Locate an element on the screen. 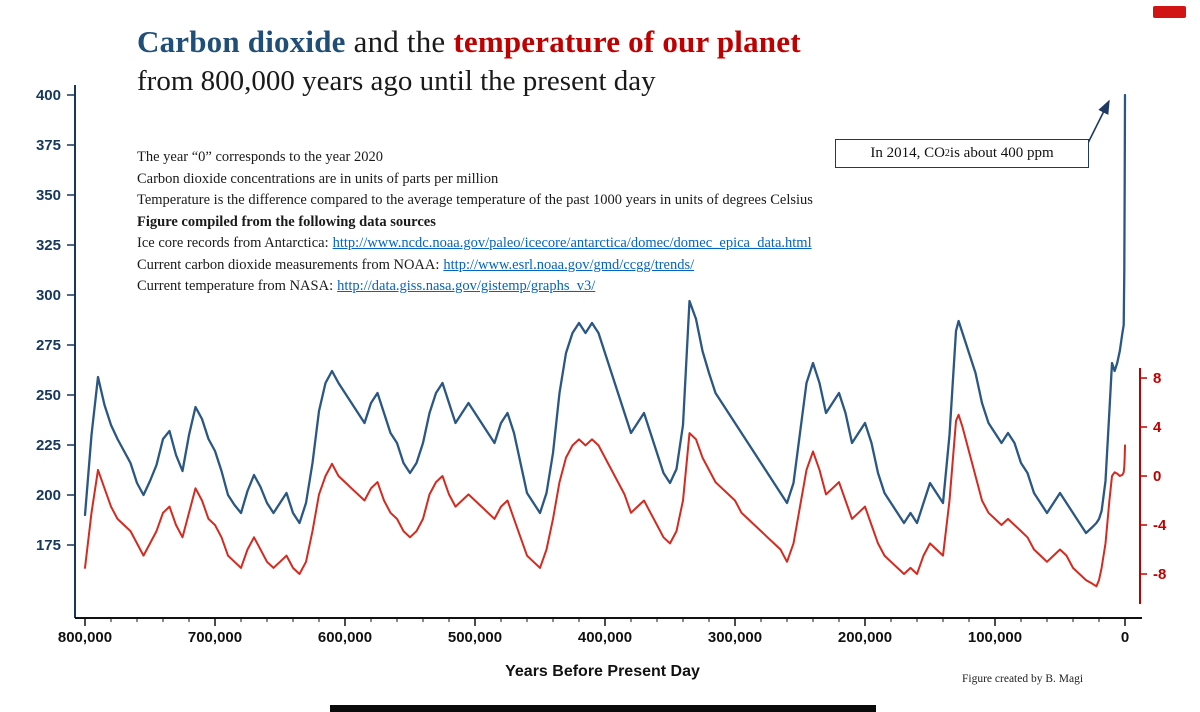 This screenshot has width=1200, height=712. figure-credit: Figure created by B. Magi is located at coordinates (1023, 679).